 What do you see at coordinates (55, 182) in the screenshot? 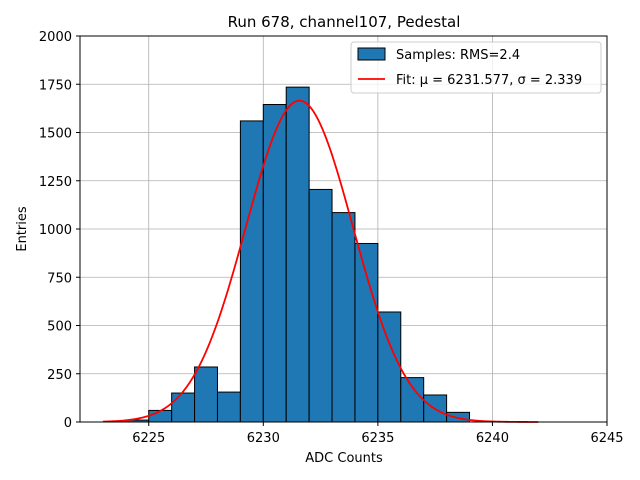
I see `y-tick-label: 1250` at bounding box center [55, 182].